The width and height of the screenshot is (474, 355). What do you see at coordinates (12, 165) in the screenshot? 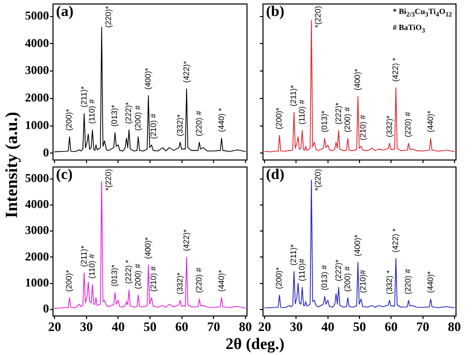
I see `y-axis-title: Intensity (a.u.)` at bounding box center [12, 165].